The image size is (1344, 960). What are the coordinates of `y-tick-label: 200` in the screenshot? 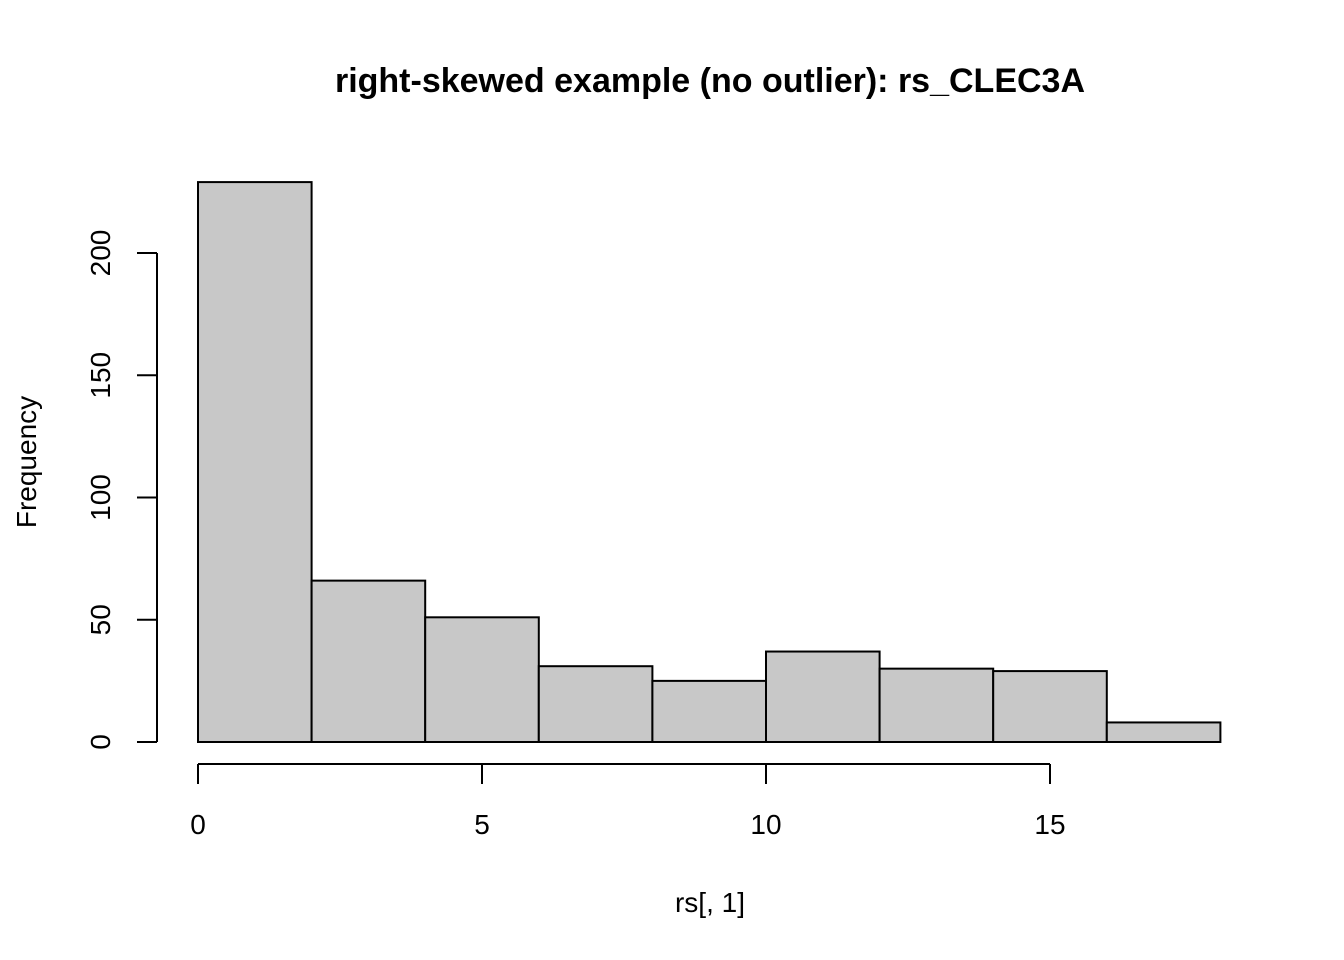 It's located at (100, 253).